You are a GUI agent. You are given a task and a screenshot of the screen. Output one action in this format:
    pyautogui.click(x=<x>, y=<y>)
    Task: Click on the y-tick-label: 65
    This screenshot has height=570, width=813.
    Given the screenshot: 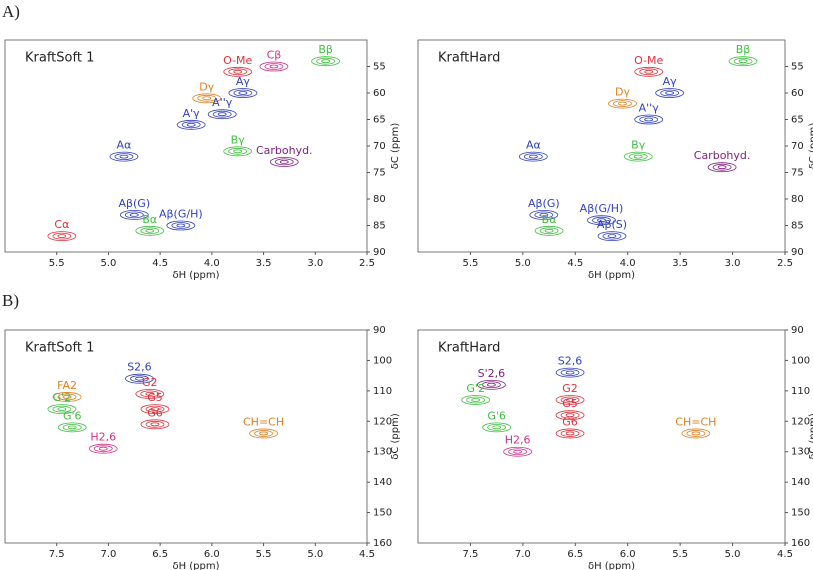 What is the action you would take?
    pyautogui.click(x=379, y=120)
    